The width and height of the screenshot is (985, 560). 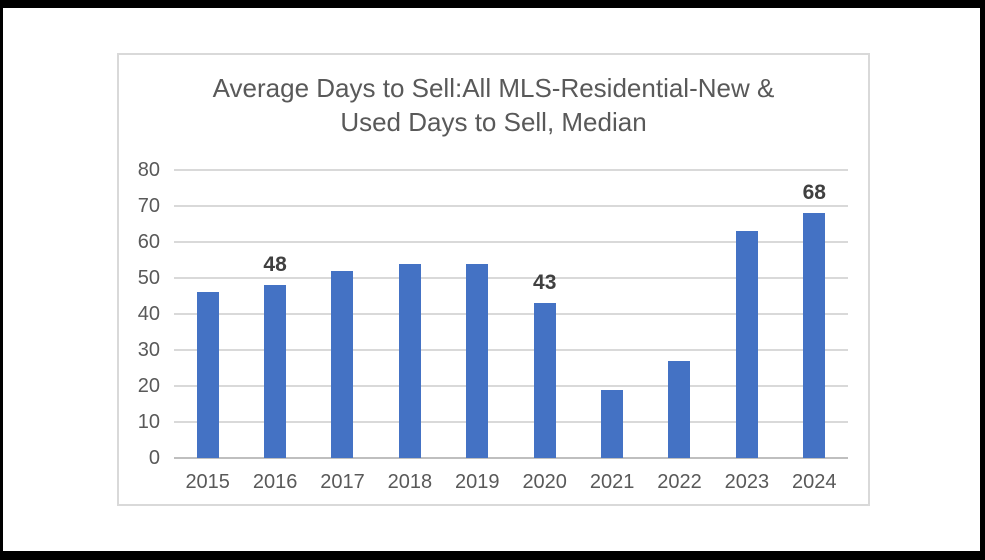 I want to click on bar-slot-2024: 68 2024, so click(x=814, y=331).